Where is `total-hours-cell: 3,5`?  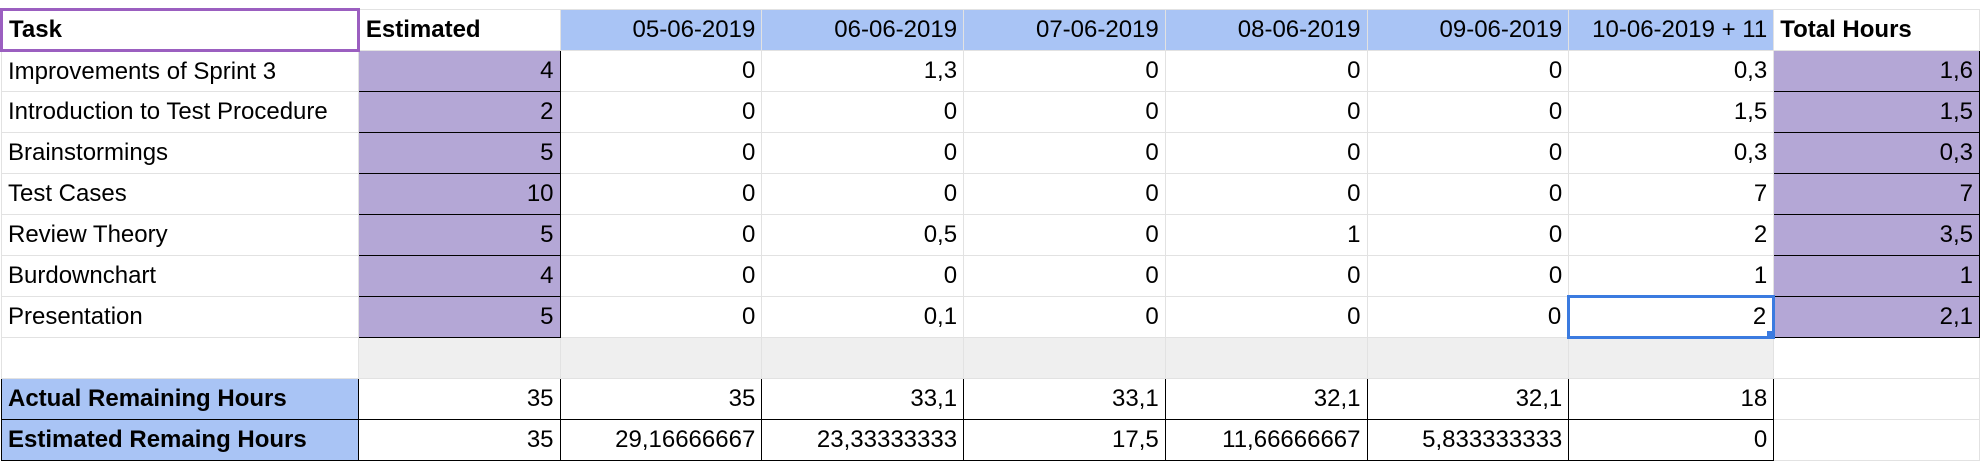 total-hours-cell: 3,5 is located at coordinates (1876, 235).